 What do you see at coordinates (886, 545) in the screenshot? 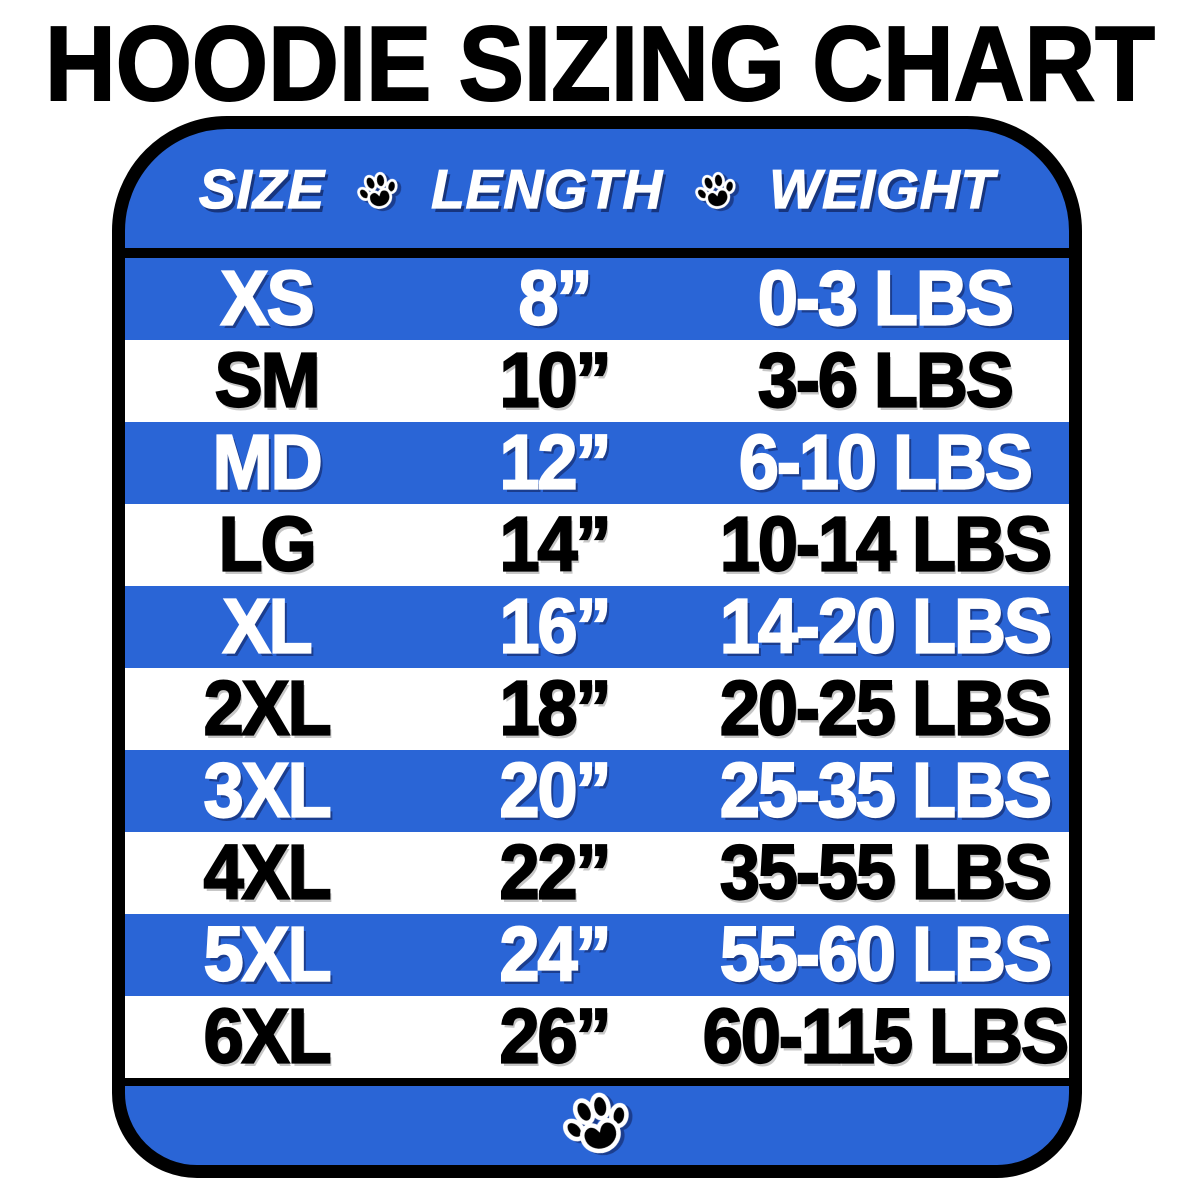
I see `weight-cell: 10-14 LBS` at bounding box center [886, 545].